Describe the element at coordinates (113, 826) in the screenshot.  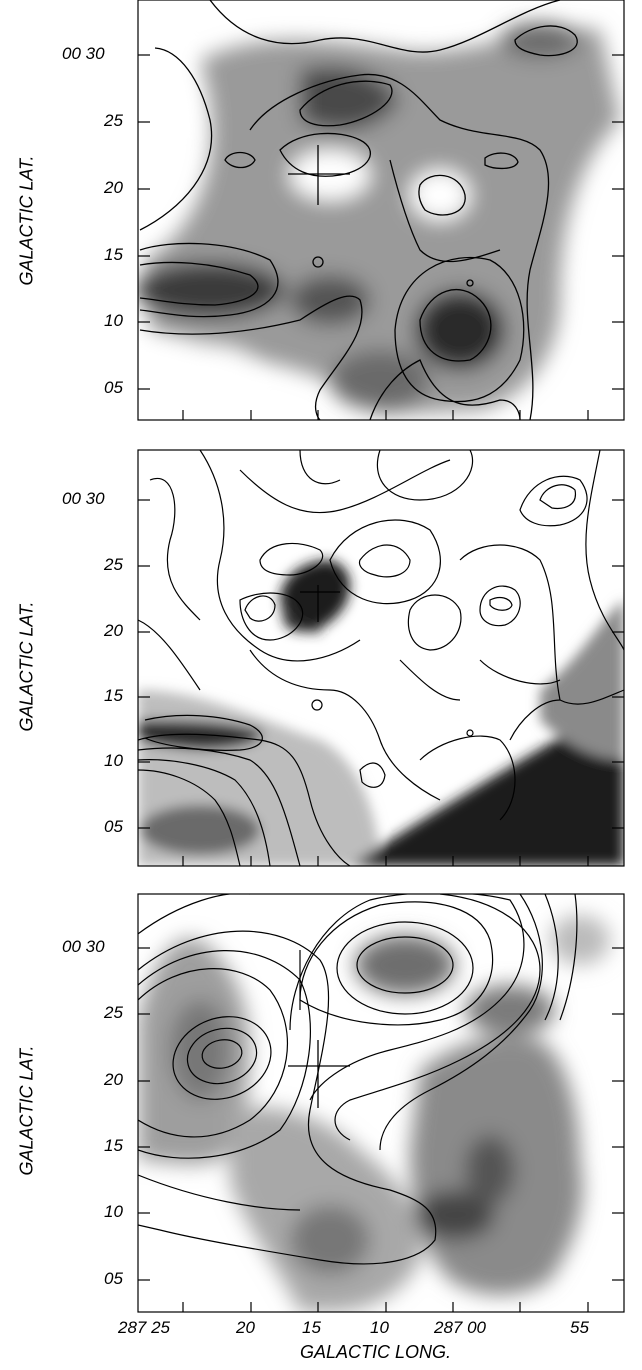
I see `middle-ytick-5: 05` at that location.